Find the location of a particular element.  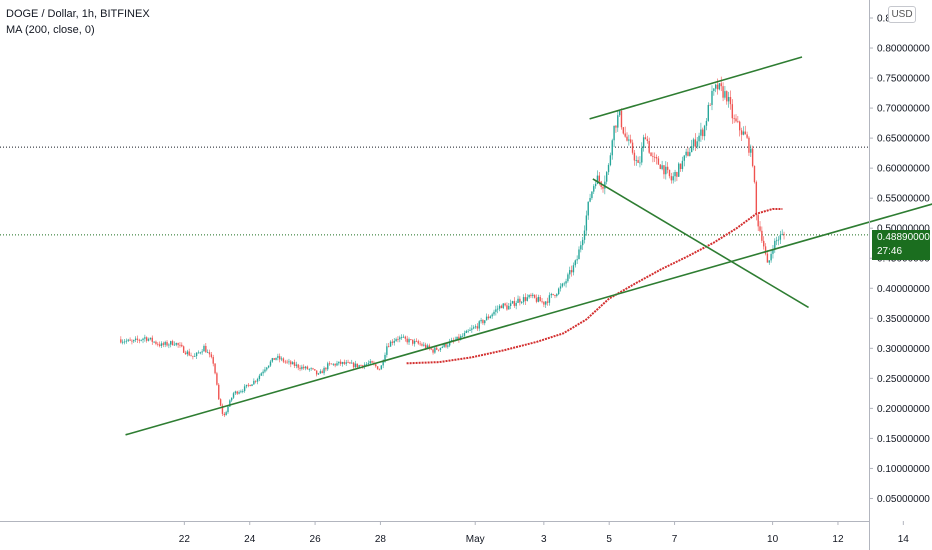

indicator-legend: MA (200, close, 0) is located at coordinates (50, 30).